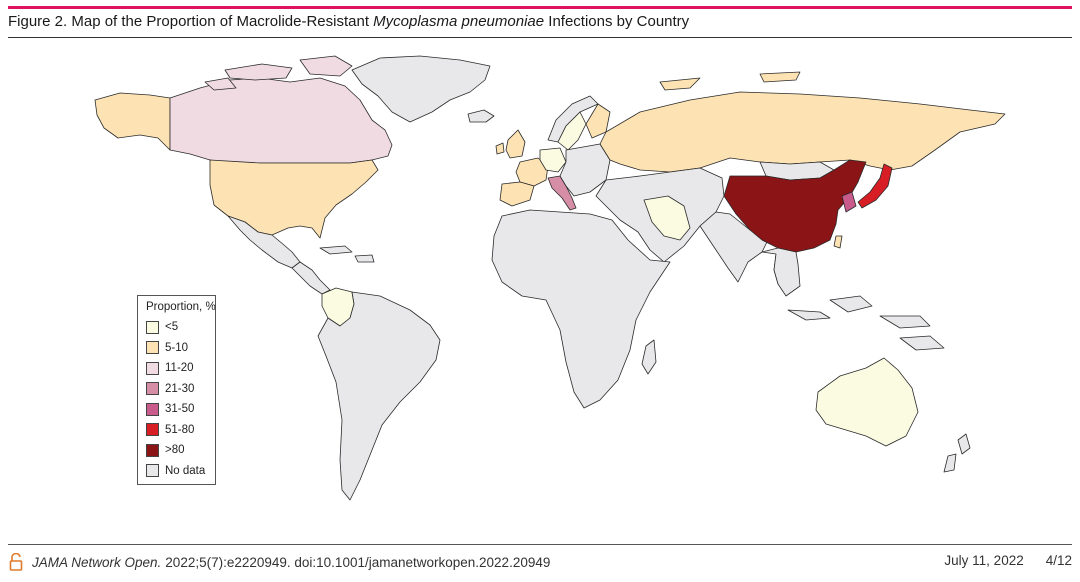  I want to click on footer-meta: July 11, 2022 4/12, so click(1008, 560).